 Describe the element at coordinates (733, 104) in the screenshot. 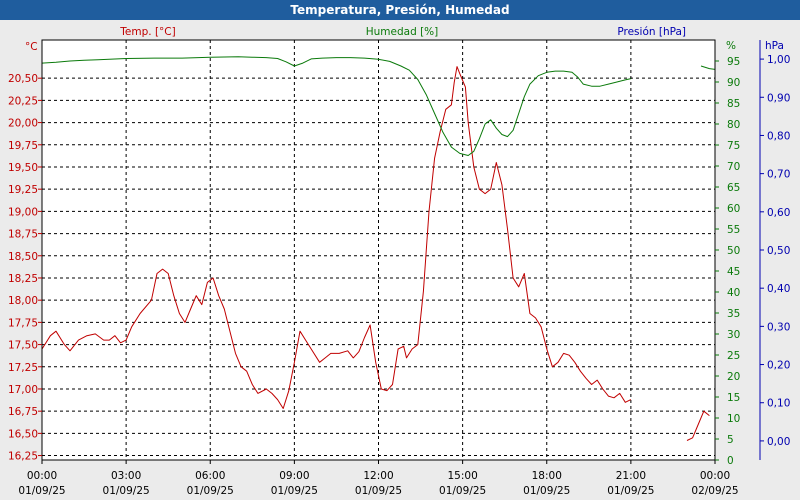

I see `humidity-tick-label: 85` at that location.